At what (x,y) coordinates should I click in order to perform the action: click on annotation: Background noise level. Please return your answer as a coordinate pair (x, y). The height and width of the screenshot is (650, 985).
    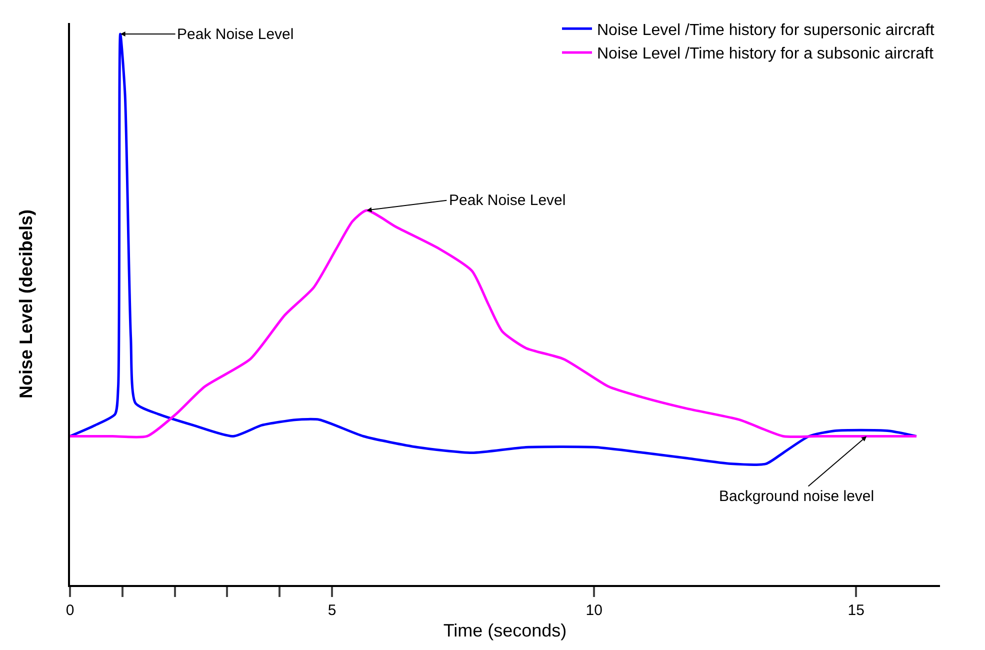
    Looking at the image, I should click on (796, 496).